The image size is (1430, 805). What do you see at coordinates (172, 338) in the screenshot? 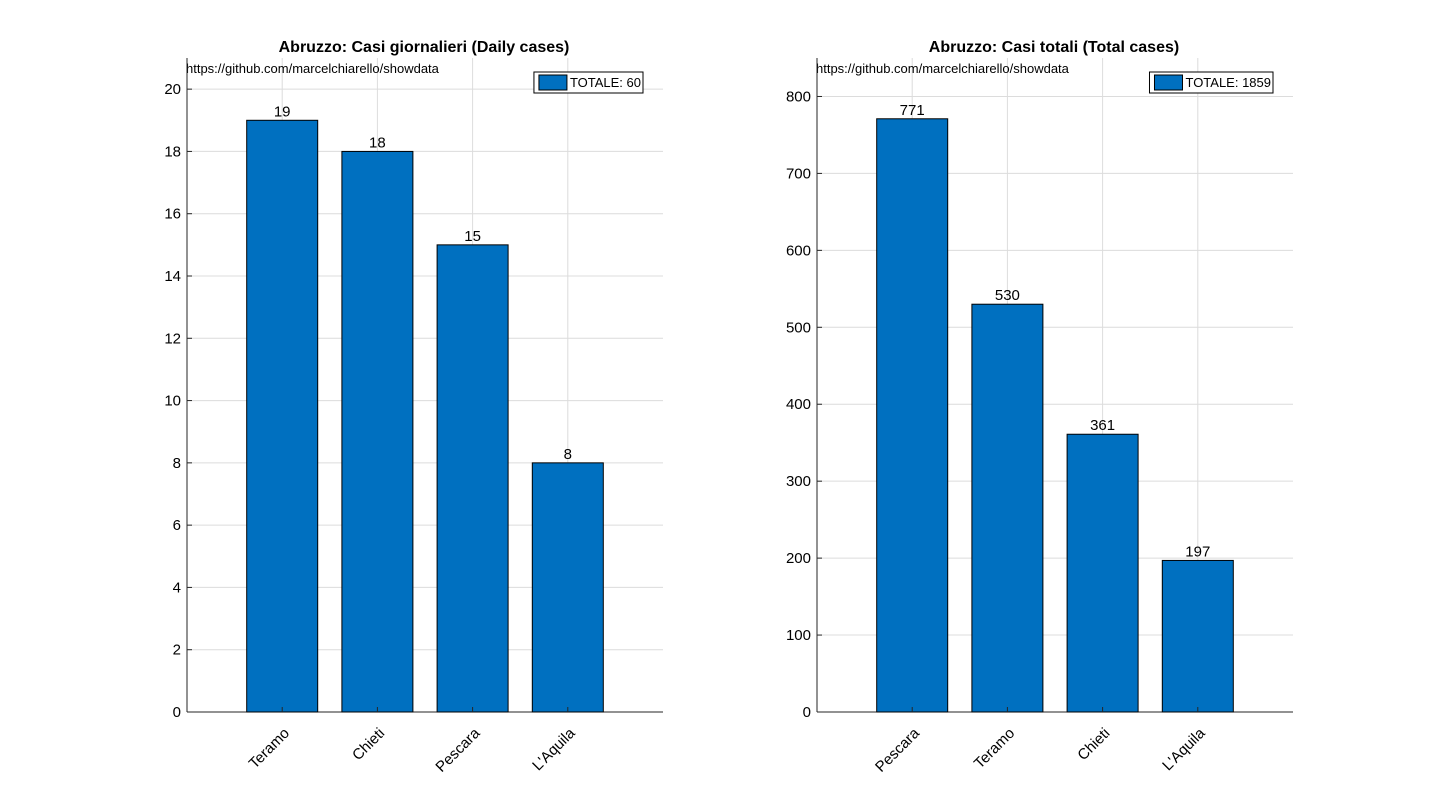
I see `y-tick-label: 12` at bounding box center [172, 338].